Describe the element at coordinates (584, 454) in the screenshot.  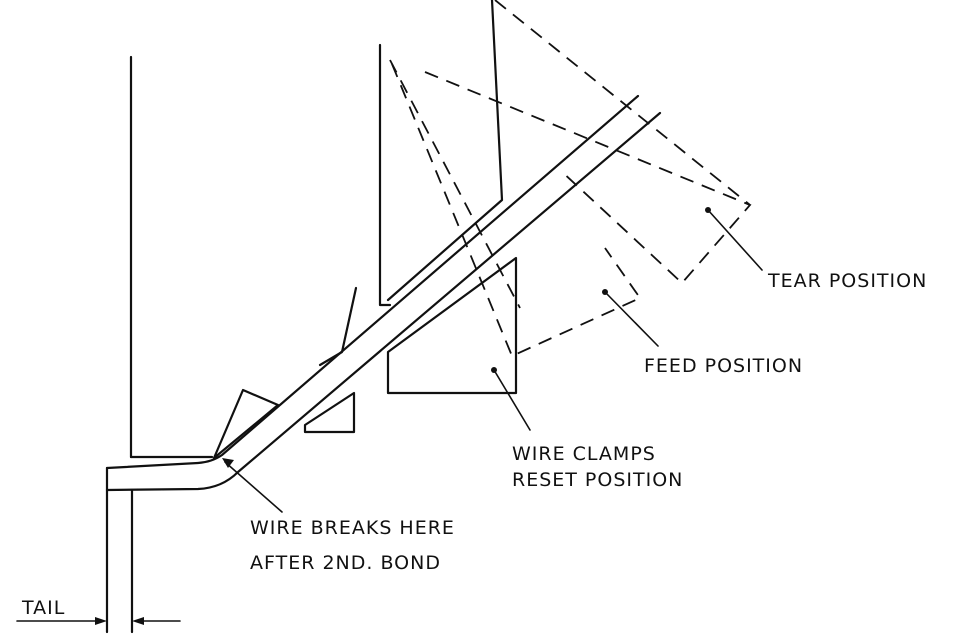
I see `wire-clamps-label-line1: WIRE CLAMPS` at that location.